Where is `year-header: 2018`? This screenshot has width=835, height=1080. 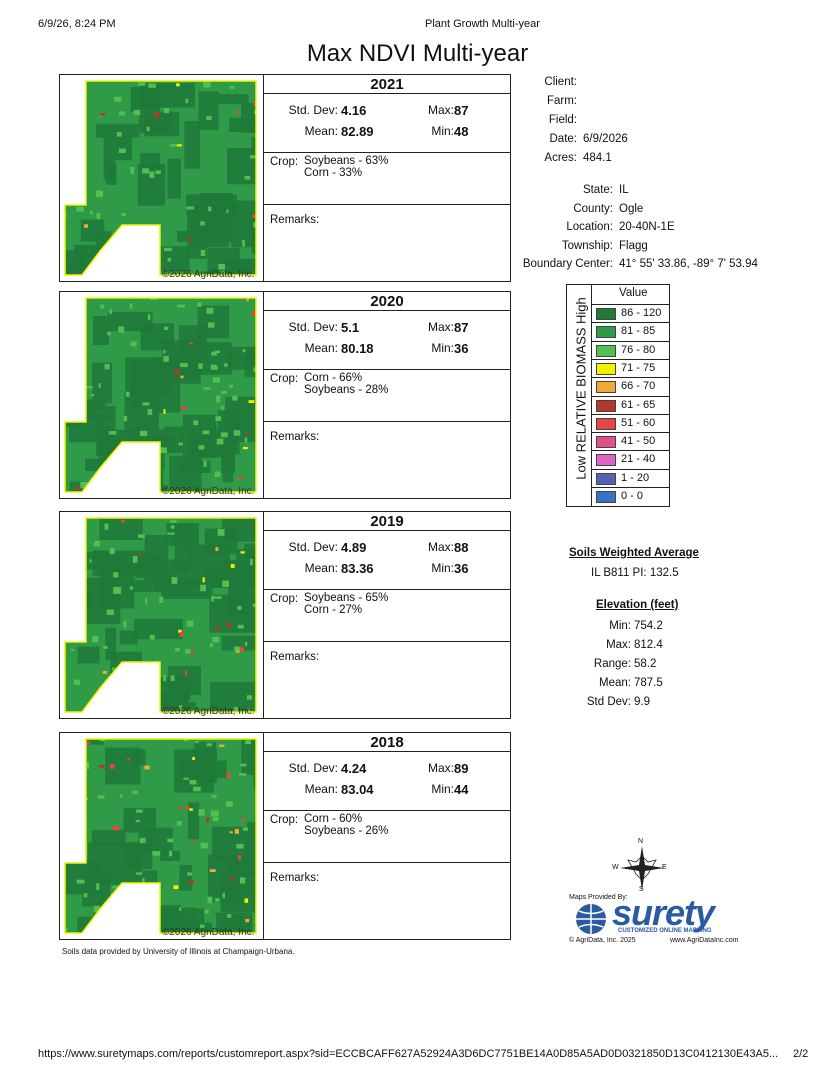 year-header: 2018 is located at coordinates (387, 741).